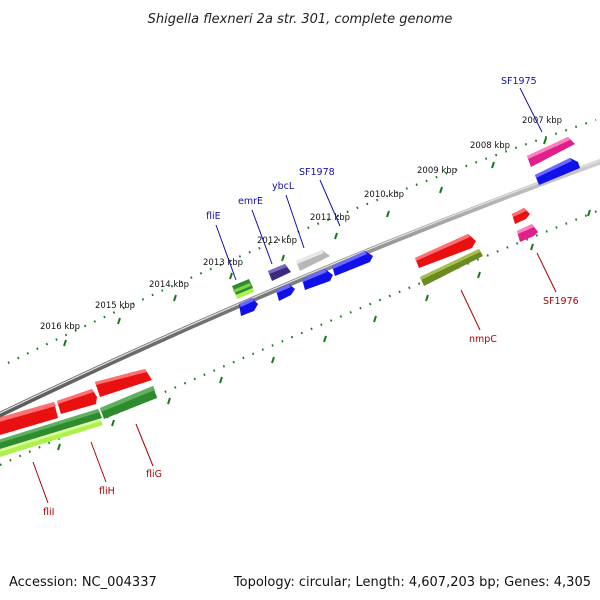 Image resolution: width=600 pixels, height=600 pixels. I want to click on lower-strand-genes, so click(78, 413).